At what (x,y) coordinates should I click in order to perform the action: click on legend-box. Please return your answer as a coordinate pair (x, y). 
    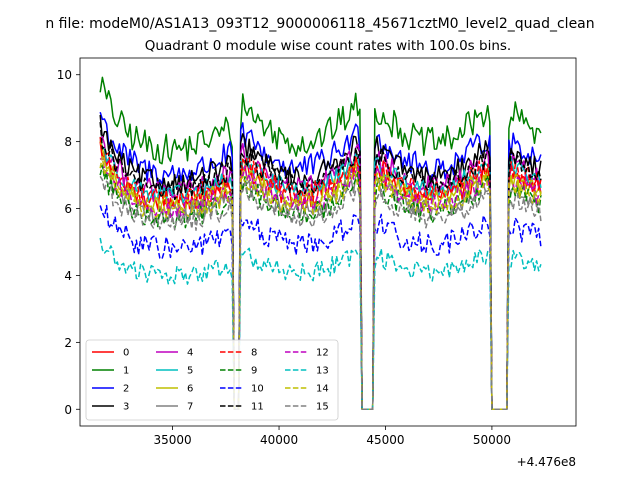
    Looking at the image, I should click on (212, 380).